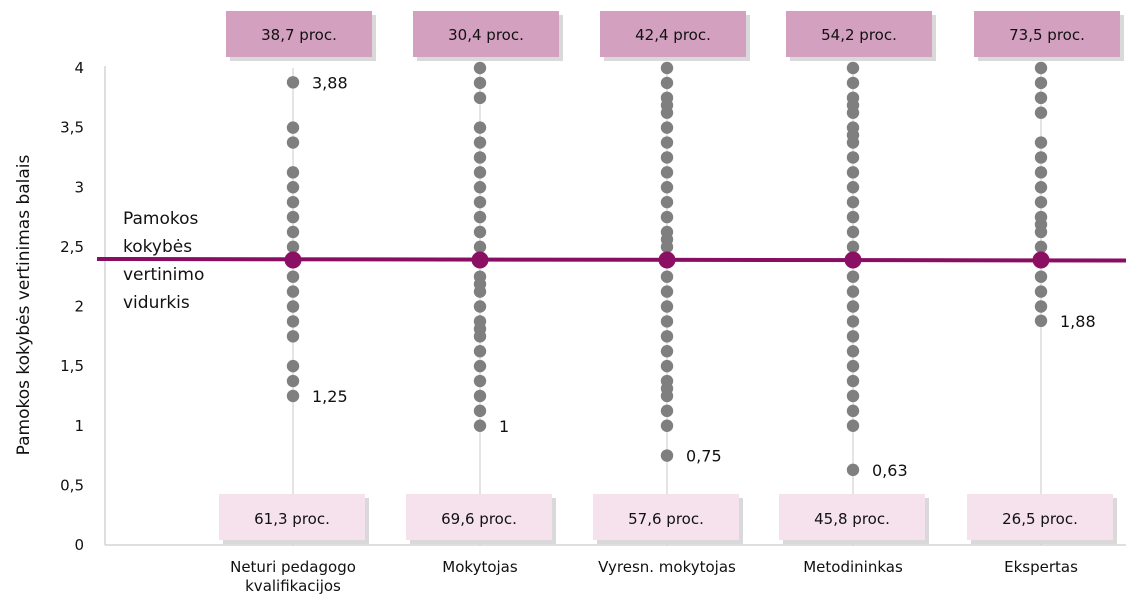  What do you see at coordinates (293, 567) in the screenshot?
I see `category-label-line: Neturi pedagogo` at bounding box center [293, 567].